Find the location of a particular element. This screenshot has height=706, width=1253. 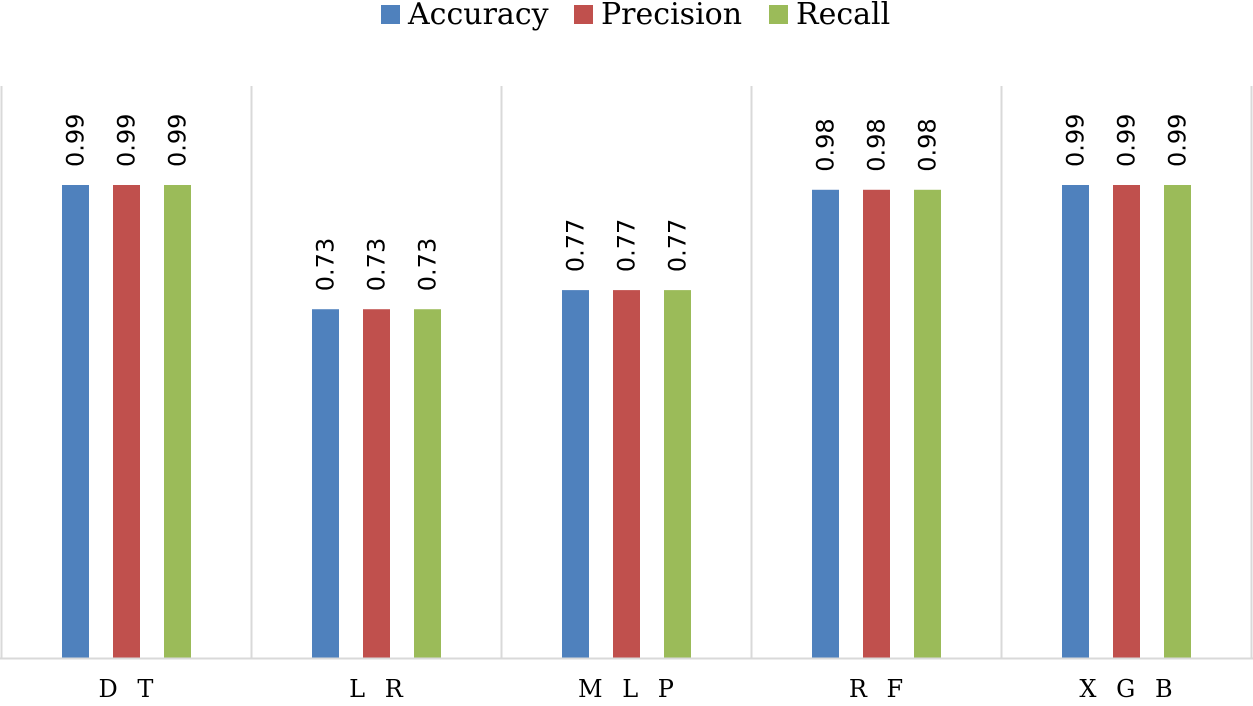

value-label-recall-2: 0.77 is located at coordinates (678, 245).